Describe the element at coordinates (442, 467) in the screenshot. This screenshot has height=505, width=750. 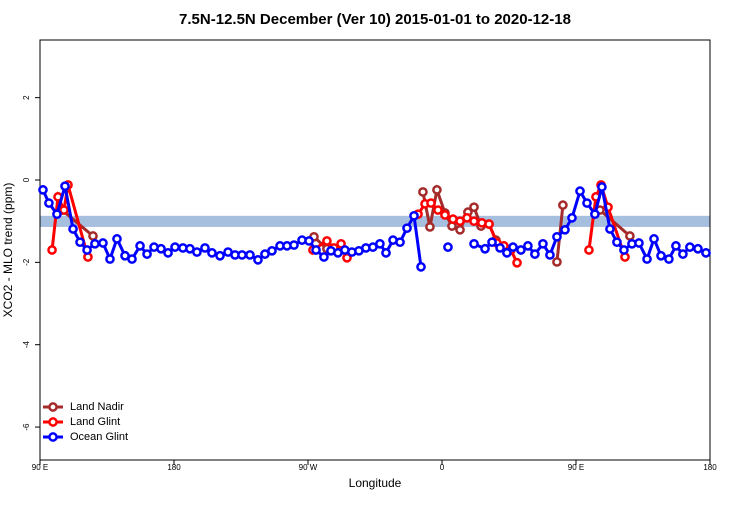
I see `x-tick-label: 0` at that location.